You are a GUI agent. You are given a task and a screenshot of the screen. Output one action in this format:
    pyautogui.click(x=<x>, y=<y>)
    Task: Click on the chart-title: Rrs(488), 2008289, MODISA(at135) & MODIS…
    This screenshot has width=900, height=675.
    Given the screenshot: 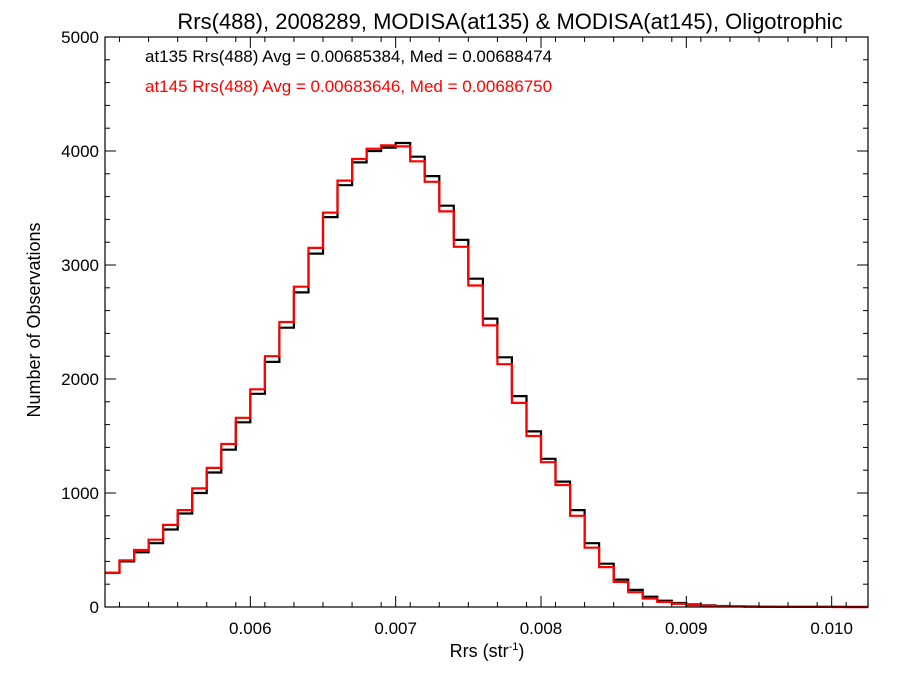 What is the action you would take?
    pyautogui.click(x=509, y=21)
    